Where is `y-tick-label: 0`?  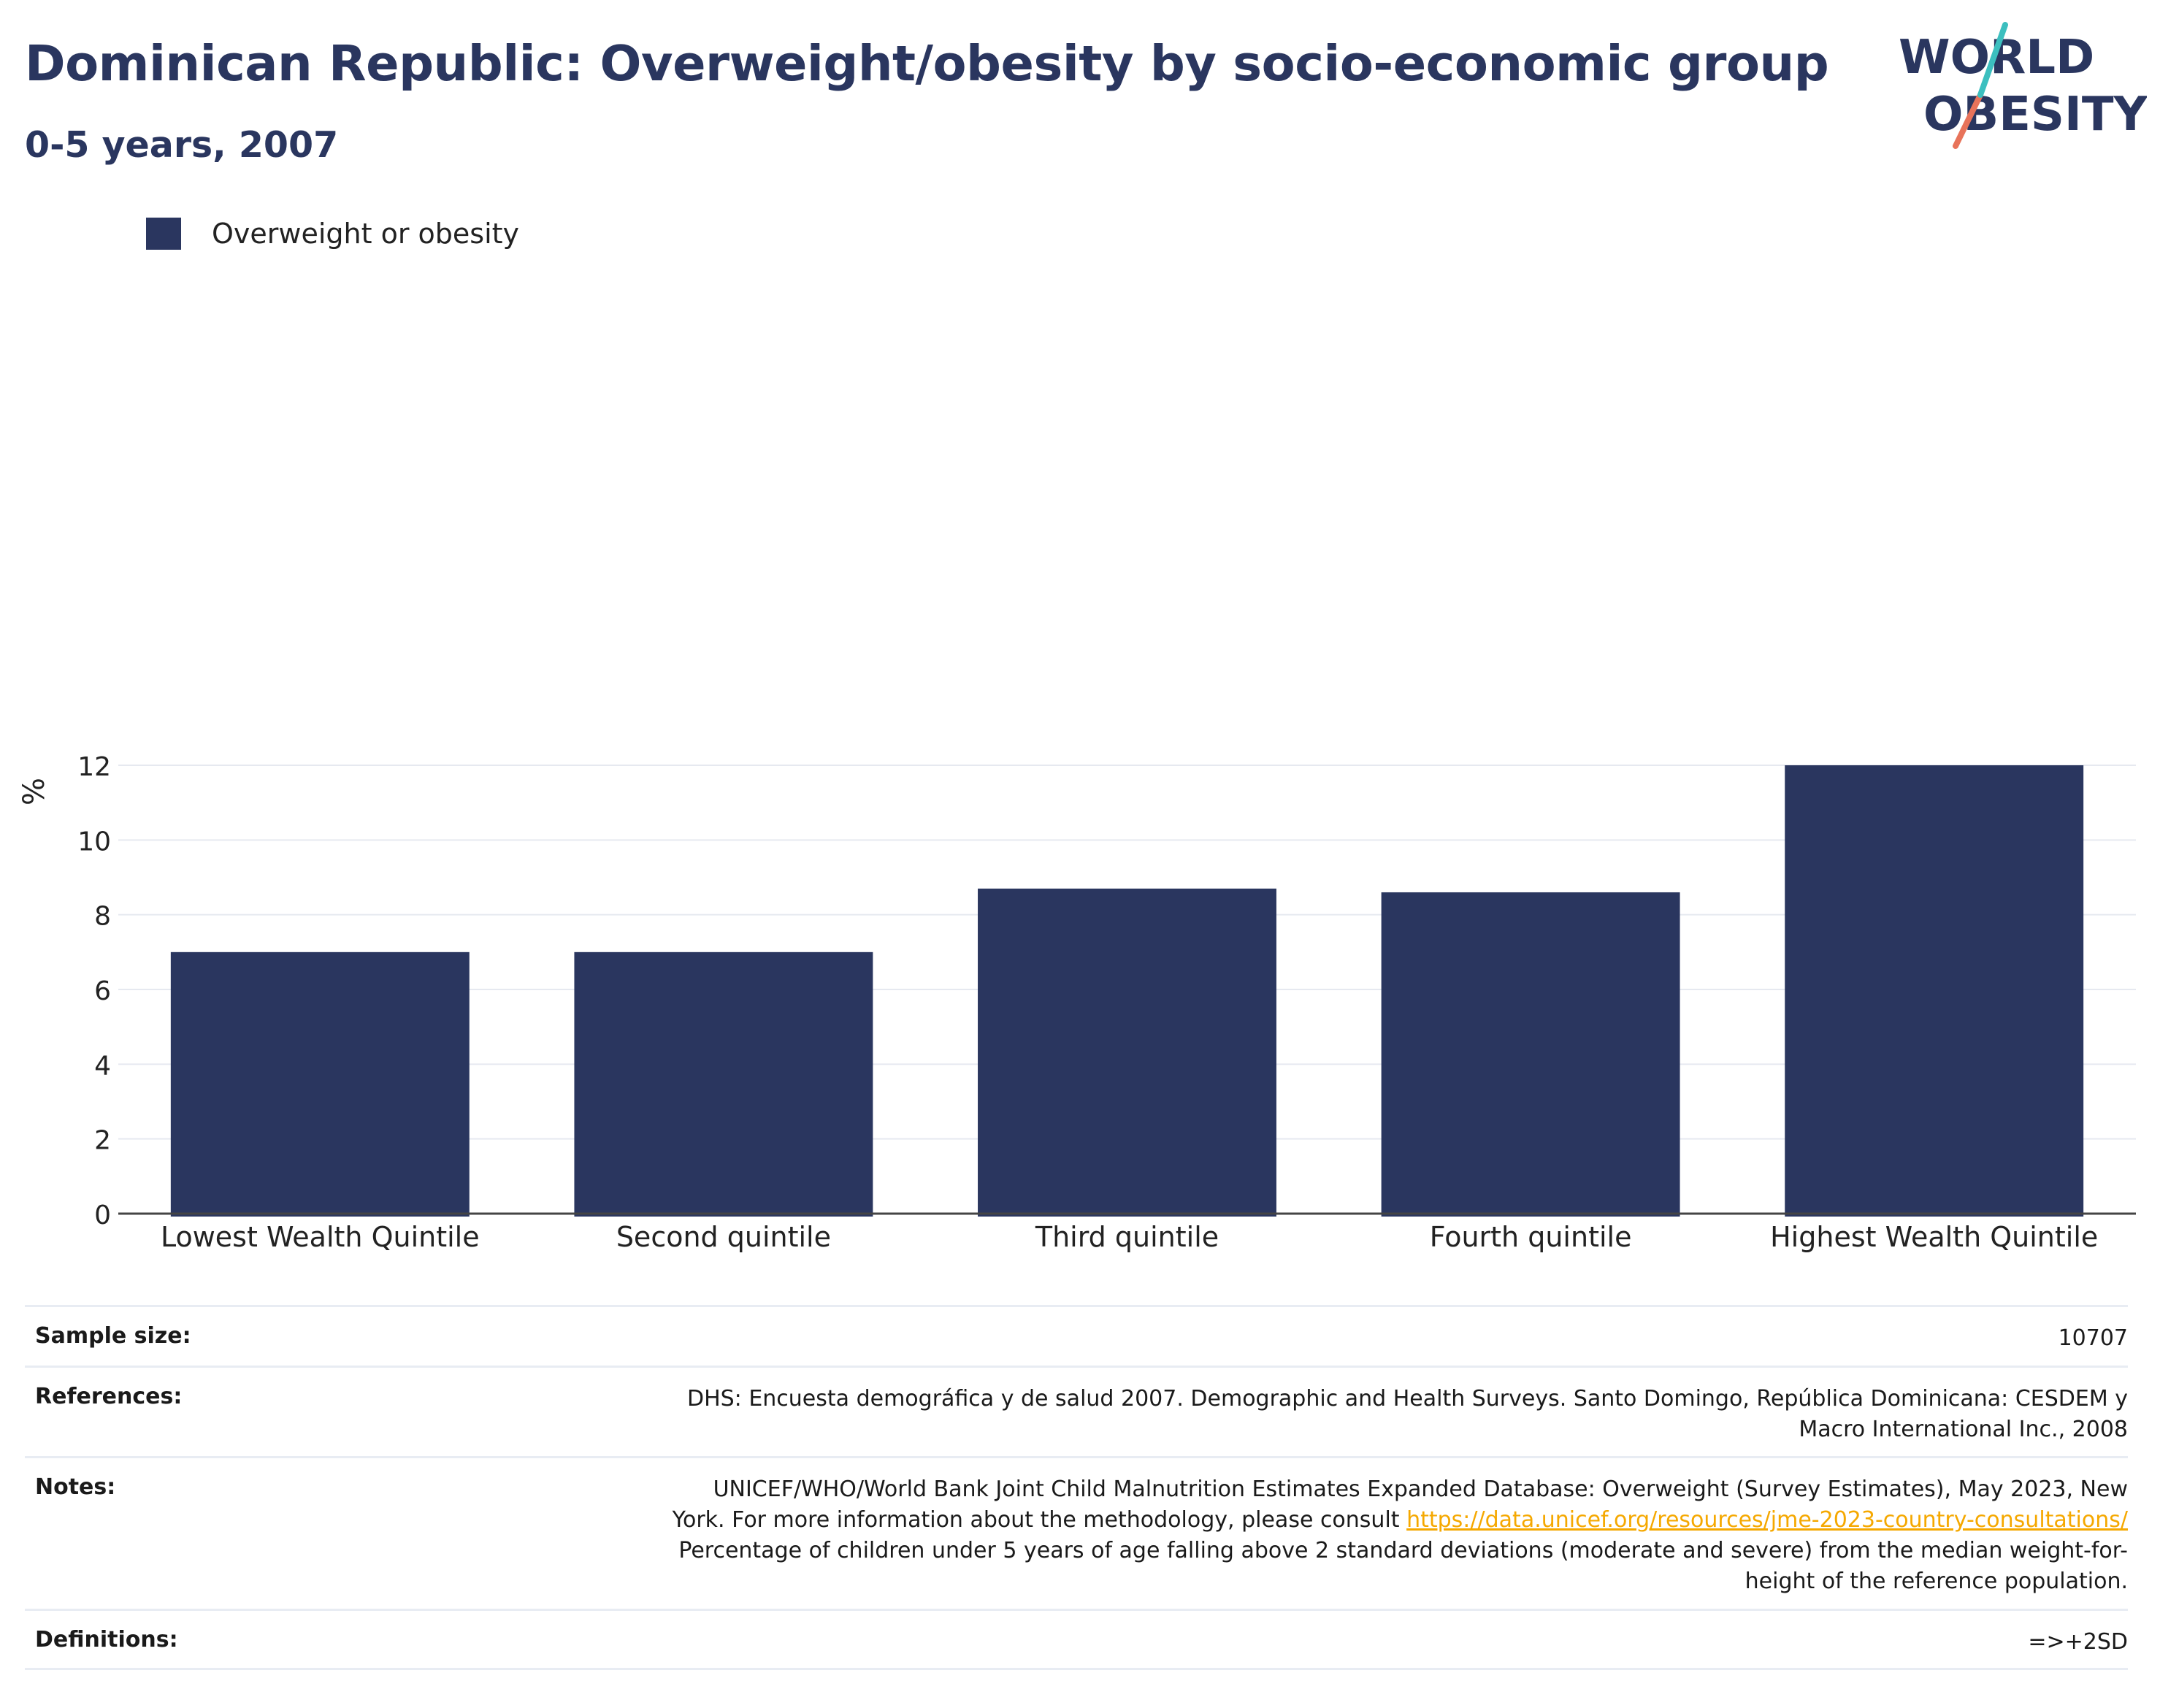
y-tick-label: 0 is located at coordinates (103, 1215).